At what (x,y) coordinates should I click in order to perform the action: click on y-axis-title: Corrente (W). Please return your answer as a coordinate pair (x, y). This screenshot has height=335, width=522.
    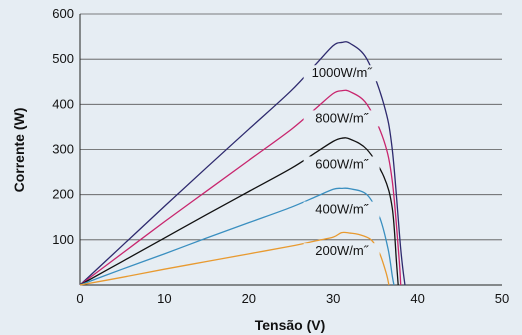
    Looking at the image, I should click on (19, 150).